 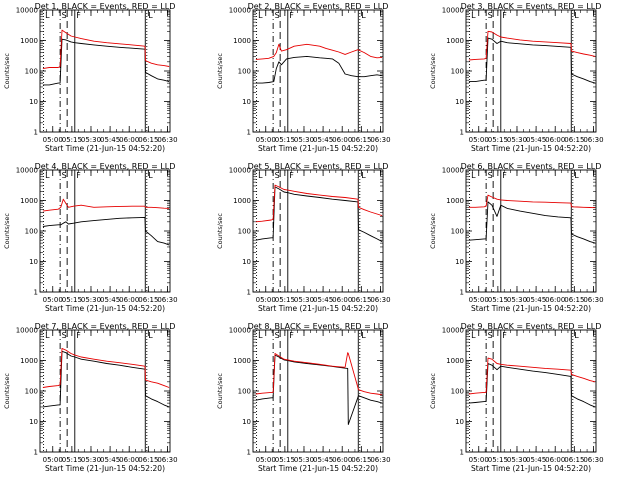 What do you see at coordinates (105, 166) in the screenshot?
I see `panel-title: Det 4, BLACK = Events, RED = LLD` at bounding box center [105, 166].